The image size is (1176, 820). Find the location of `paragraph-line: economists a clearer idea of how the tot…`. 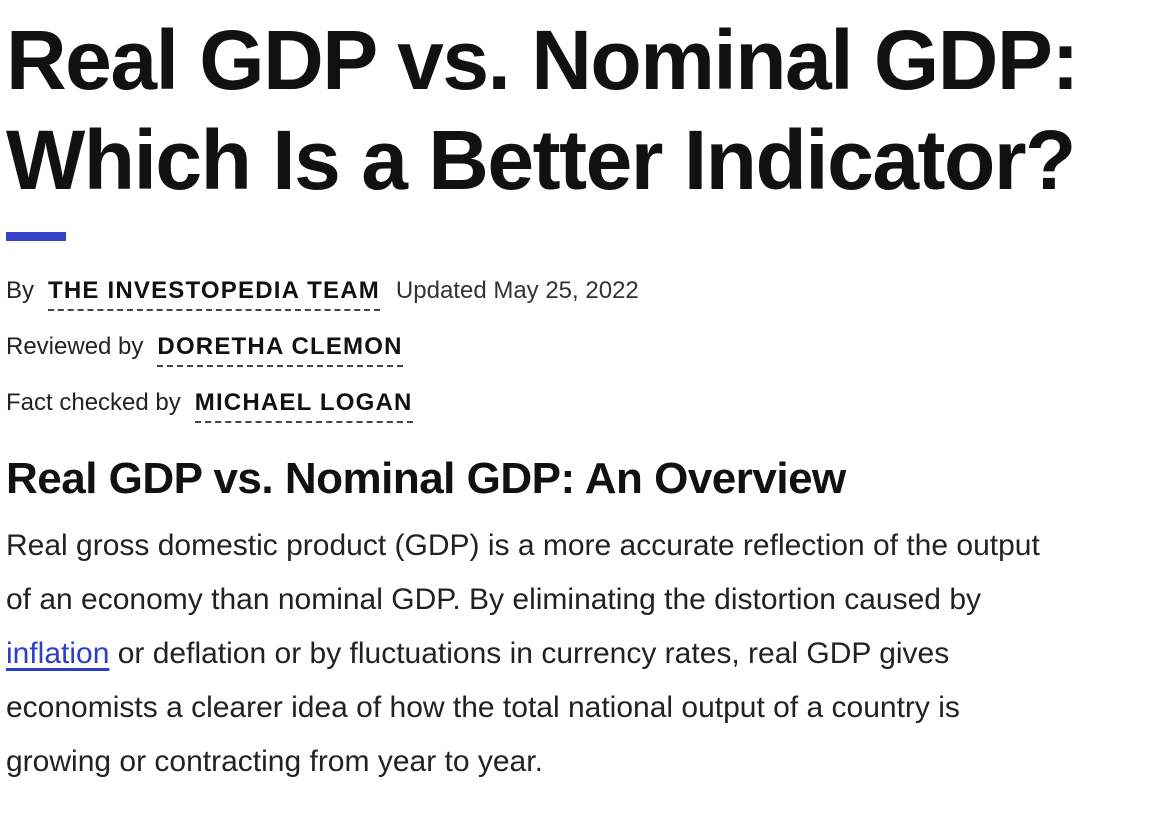

paragraph-line: economists a clearer idea of how the tot… is located at coordinates (483, 707).